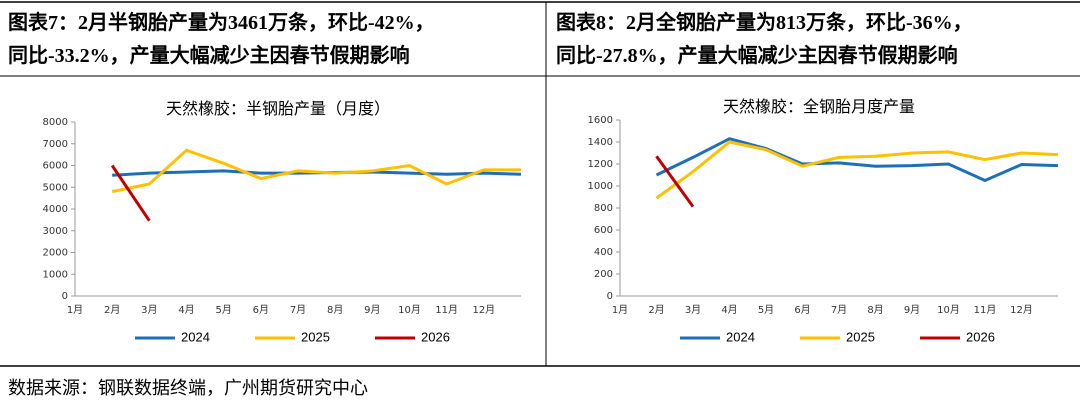 This screenshot has height=404, width=1080. What do you see at coordinates (188, 388) in the screenshot?
I see `source: 数据来源：钢联数据终端，广州期货研究中心` at bounding box center [188, 388].